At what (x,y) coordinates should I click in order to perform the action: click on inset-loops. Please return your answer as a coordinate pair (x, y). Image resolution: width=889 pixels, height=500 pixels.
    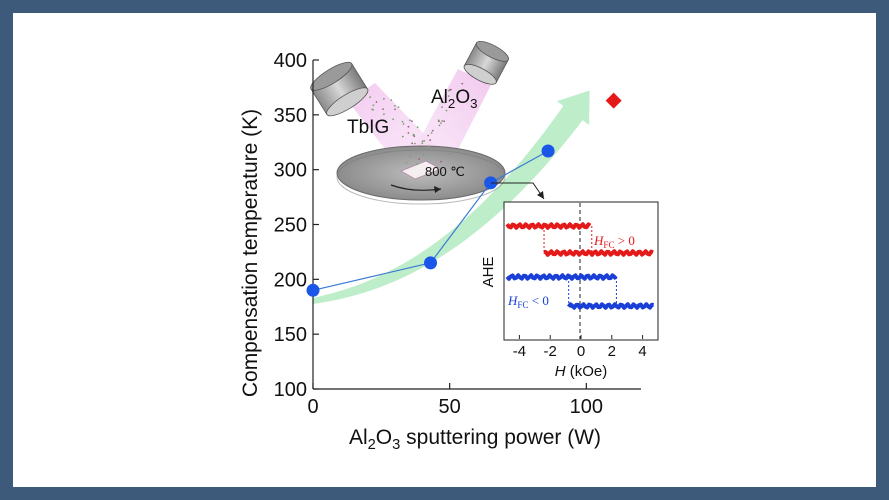
    Looking at the image, I should click on (579, 266).